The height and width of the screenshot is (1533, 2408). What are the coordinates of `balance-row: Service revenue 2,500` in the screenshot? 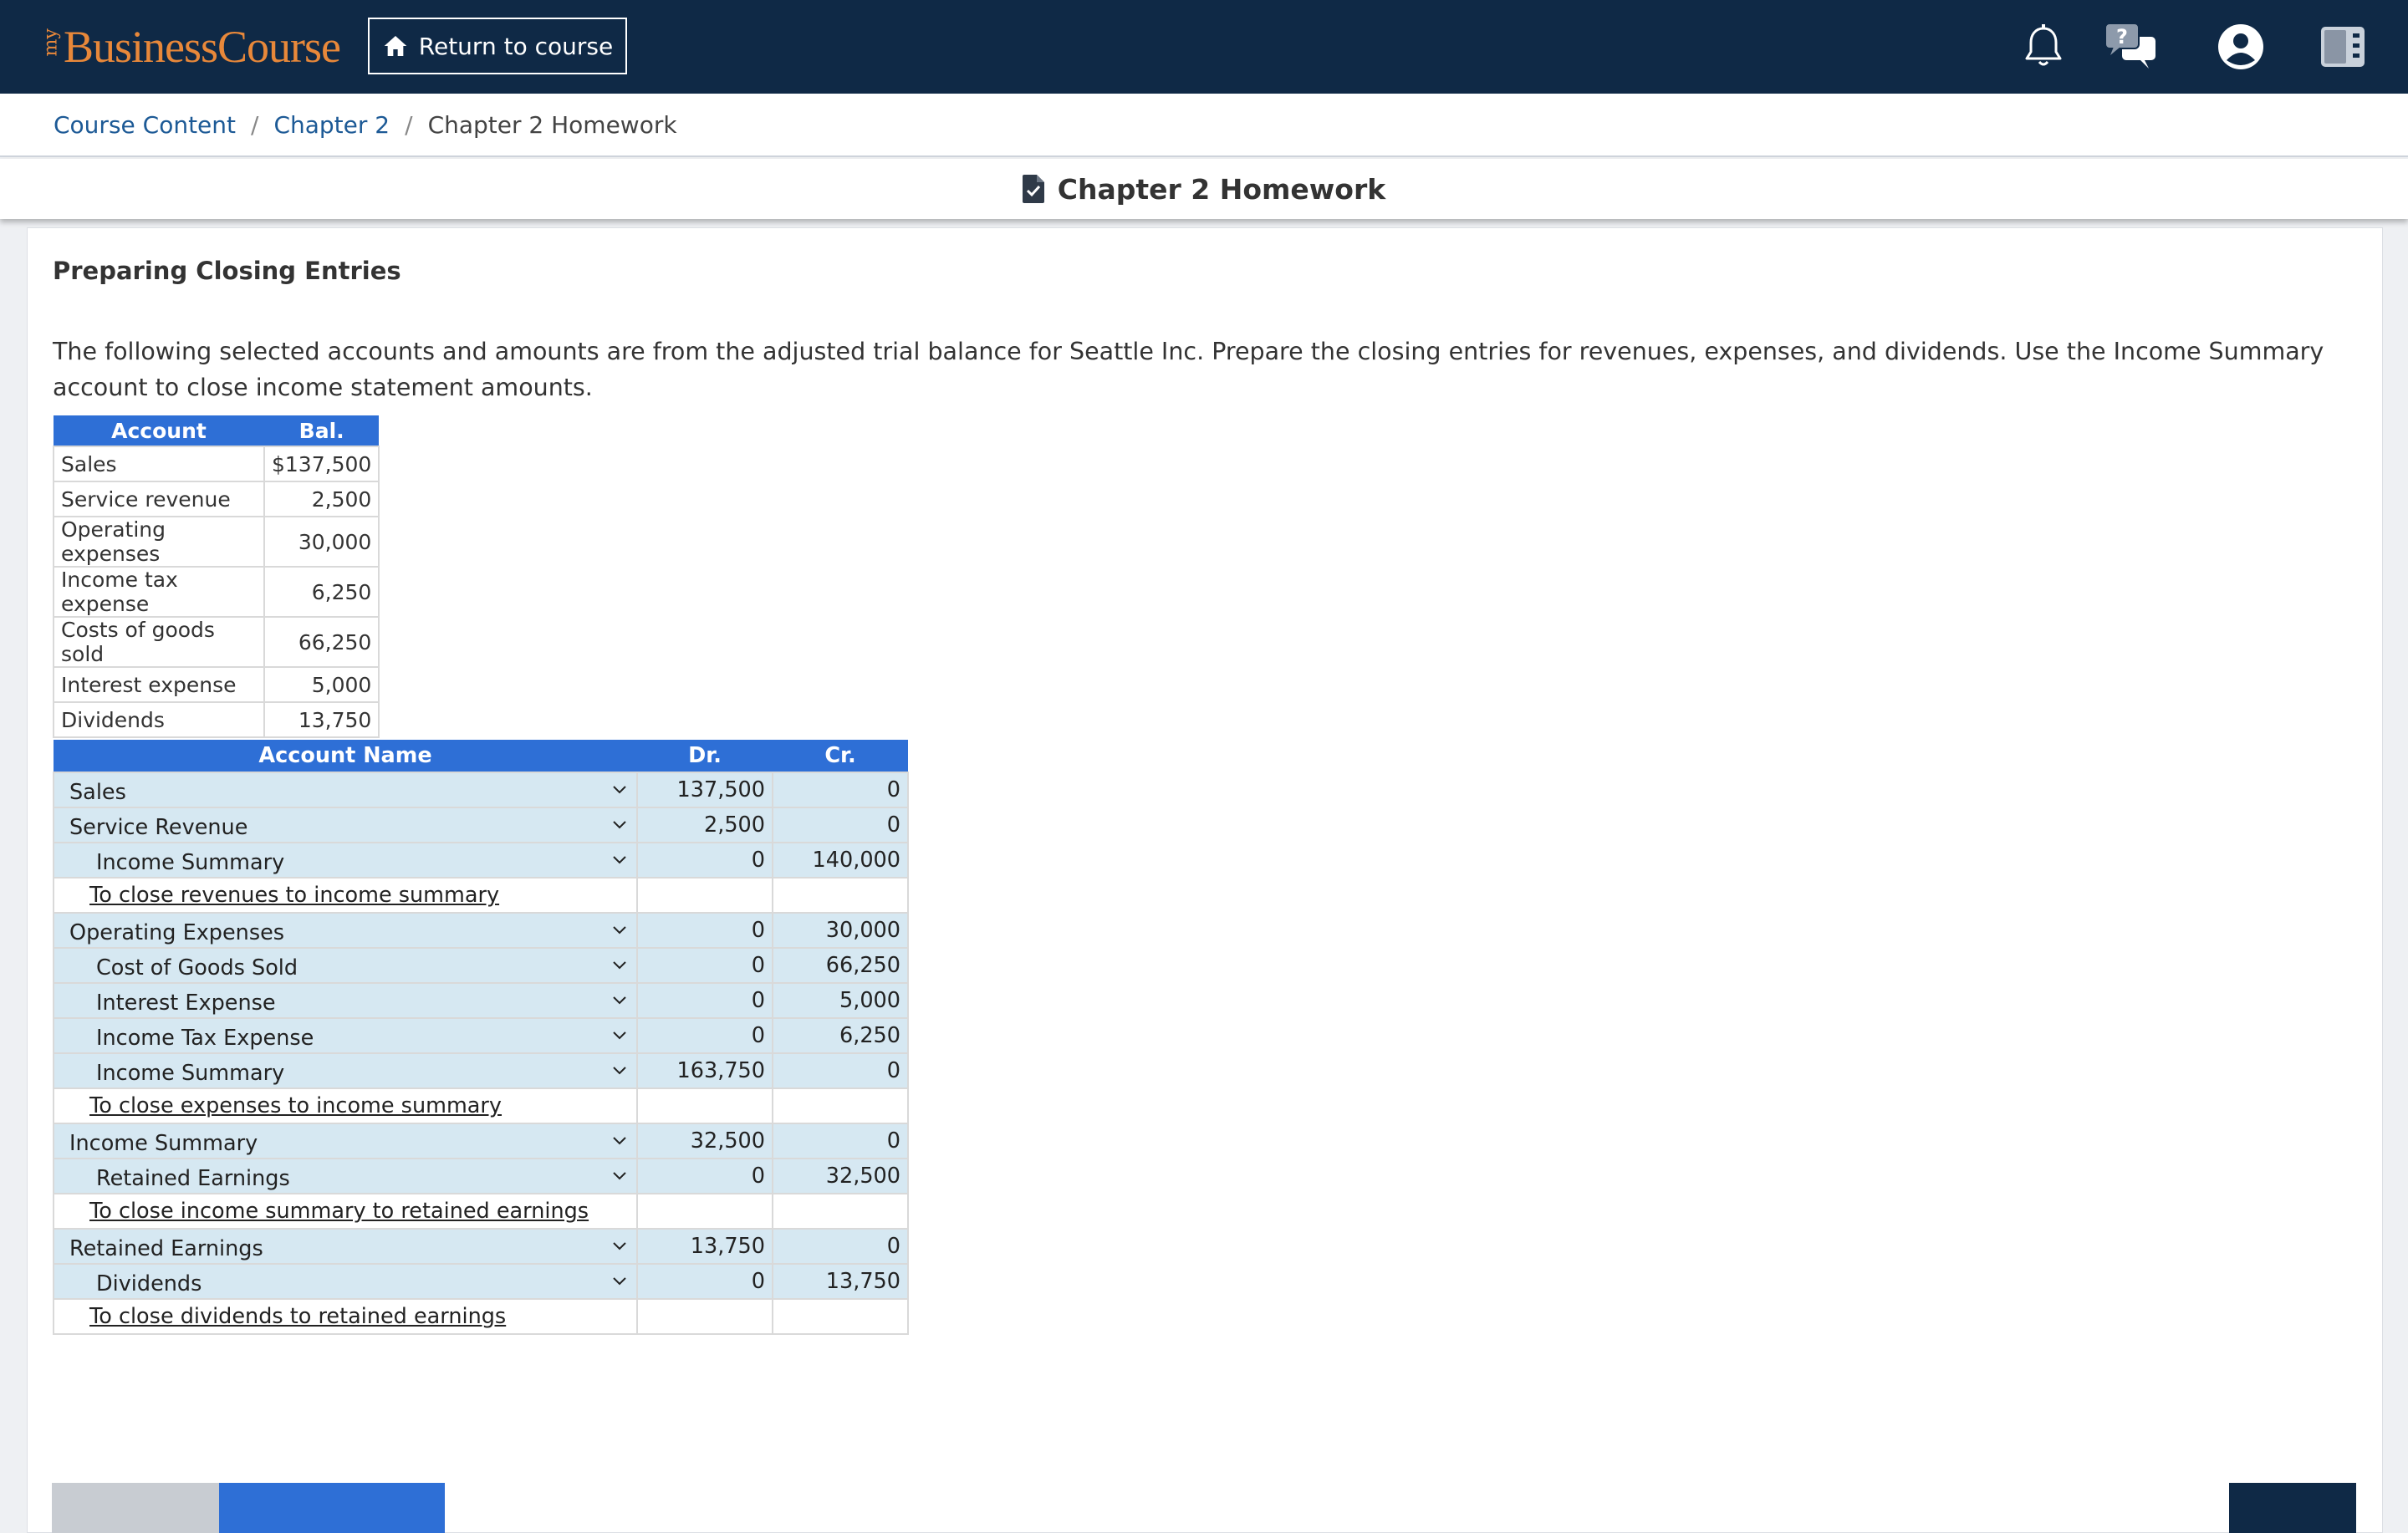 It's located at (217, 499).